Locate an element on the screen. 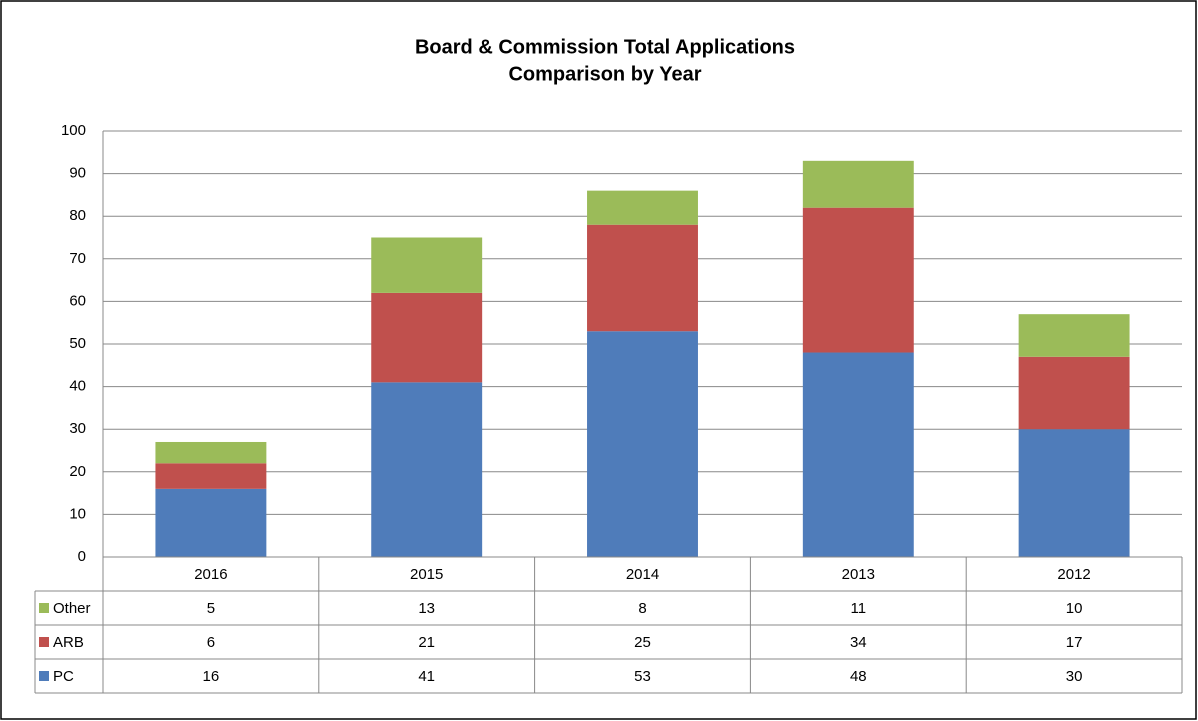  x-tick-label: 2014 is located at coordinates (642, 574).